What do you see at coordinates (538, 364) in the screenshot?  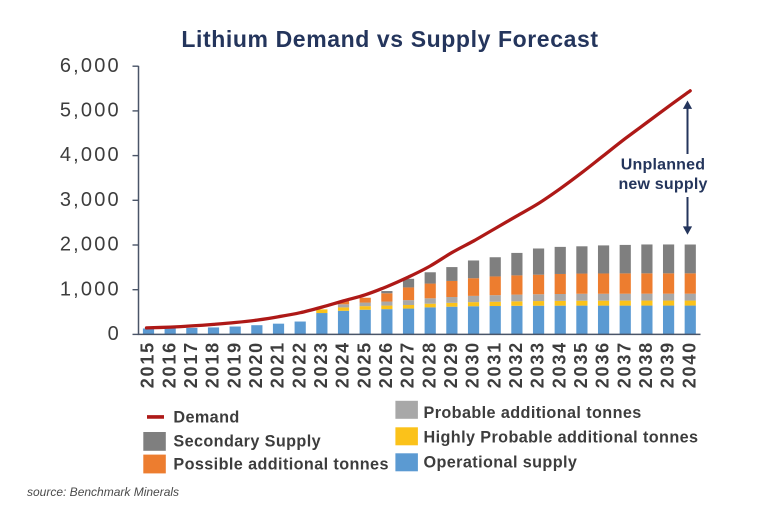 I see `svg-text: 2033` at bounding box center [538, 364].